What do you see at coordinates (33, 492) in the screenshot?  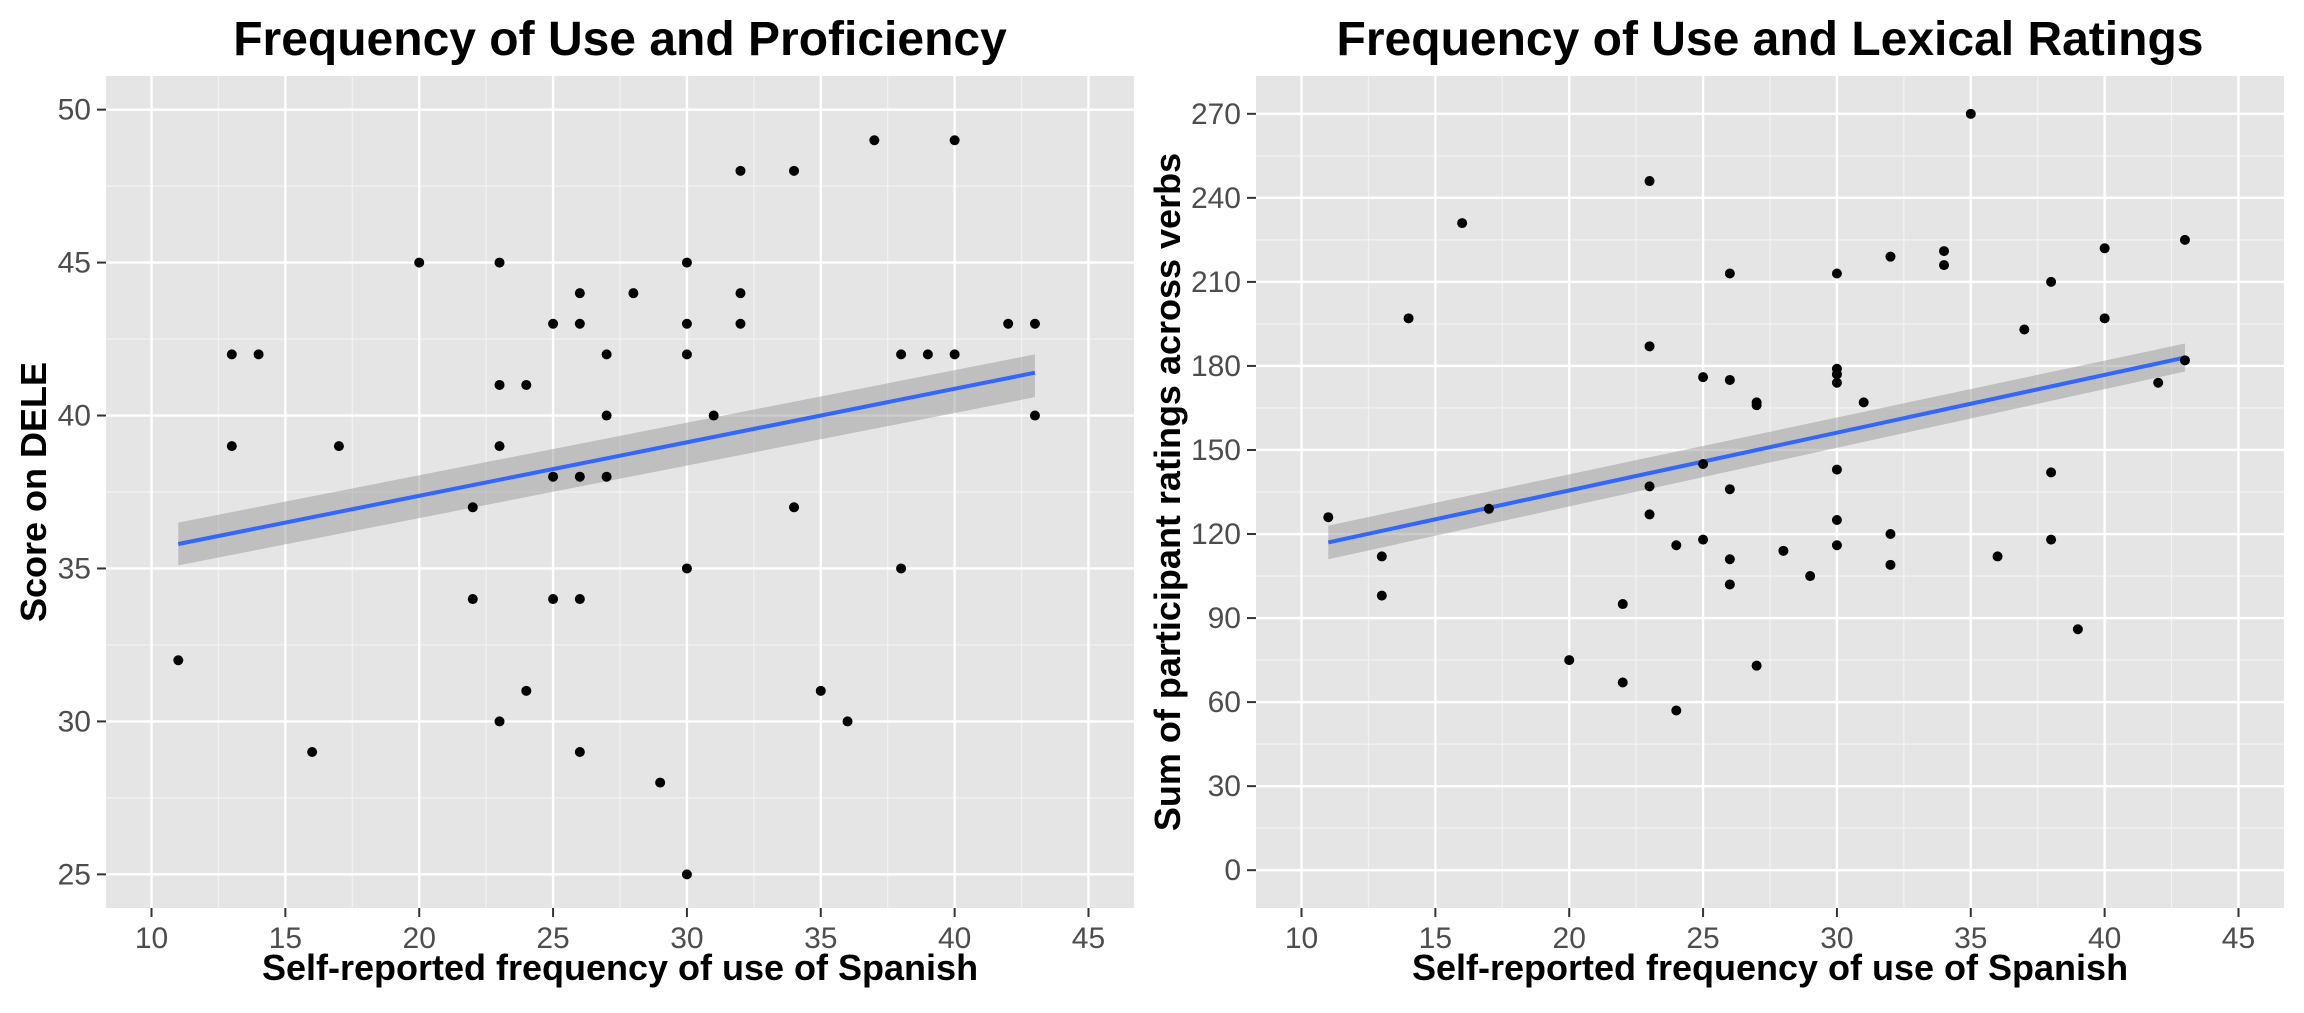 I see `y-axis-title: Score on DELE` at bounding box center [33, 492].